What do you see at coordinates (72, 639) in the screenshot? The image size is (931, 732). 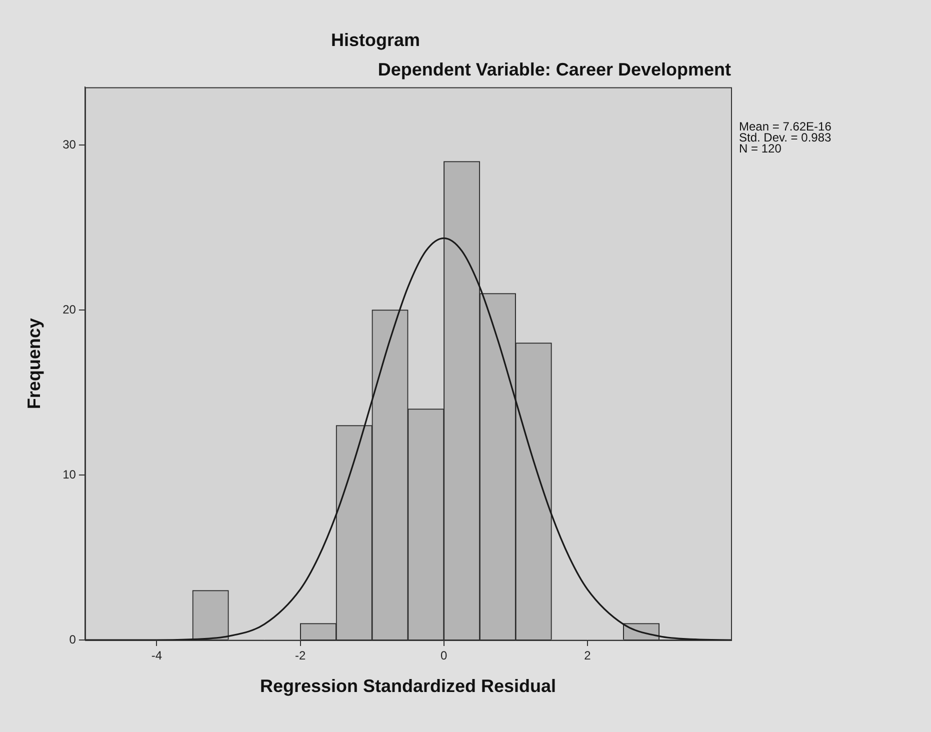 I see `y-tick-label: 0` at bounding box center [72, 639].